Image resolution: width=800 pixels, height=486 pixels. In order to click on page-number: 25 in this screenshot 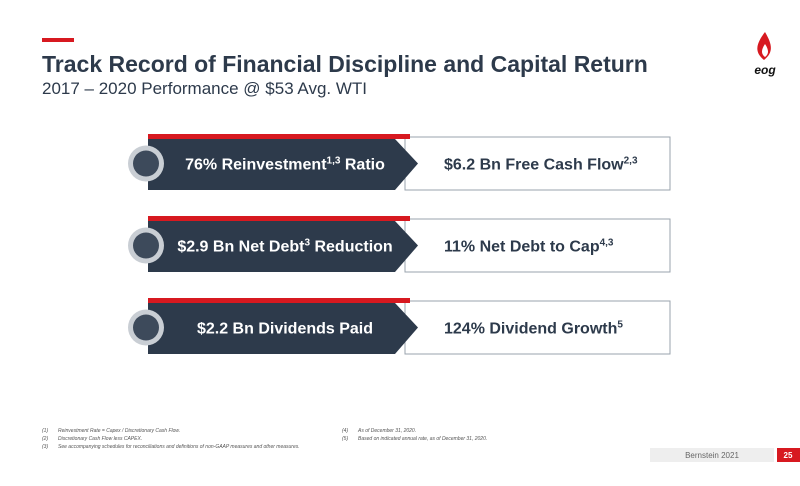, I will do `click(788, 455)`.